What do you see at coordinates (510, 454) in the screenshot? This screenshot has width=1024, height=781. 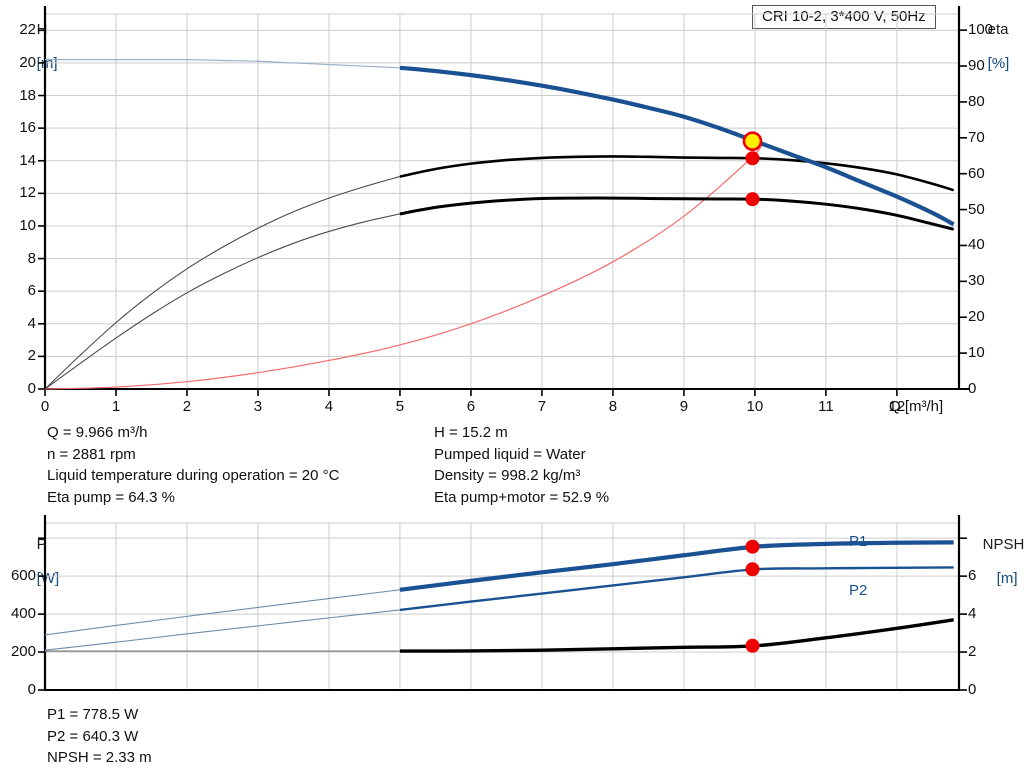 I see `info-line: Pumped liquid = Water` at bounding box center [510, 454].